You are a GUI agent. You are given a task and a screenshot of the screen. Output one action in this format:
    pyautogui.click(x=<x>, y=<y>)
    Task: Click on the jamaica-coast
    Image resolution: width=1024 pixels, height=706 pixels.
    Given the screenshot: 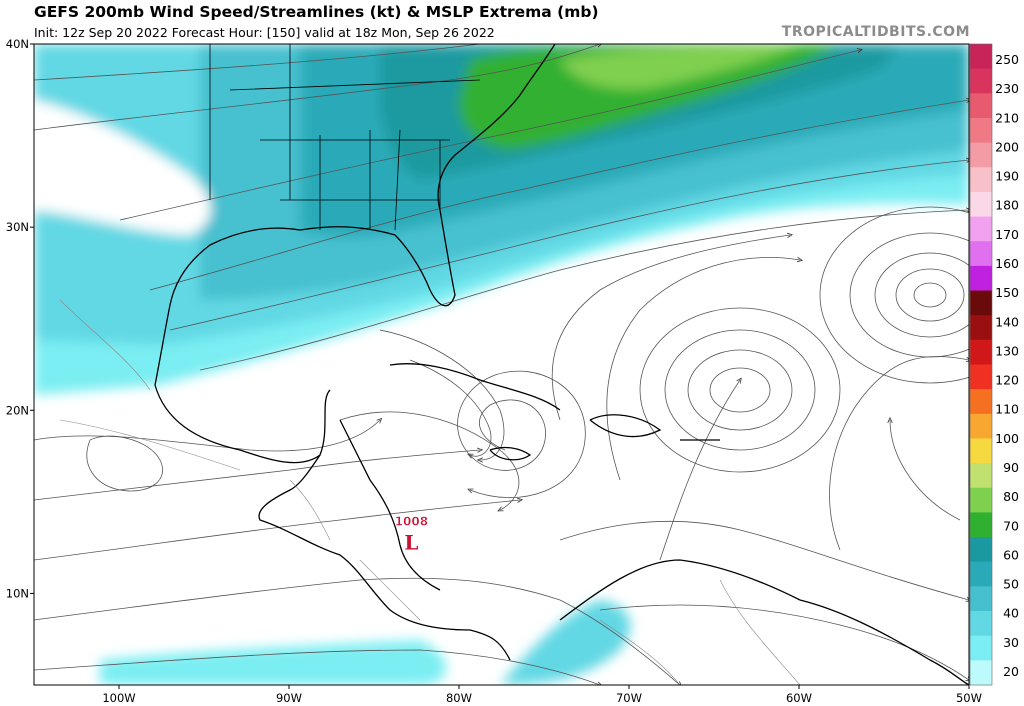 What is the action you would take?
    pyautogui.click(x=510, y=453)
    